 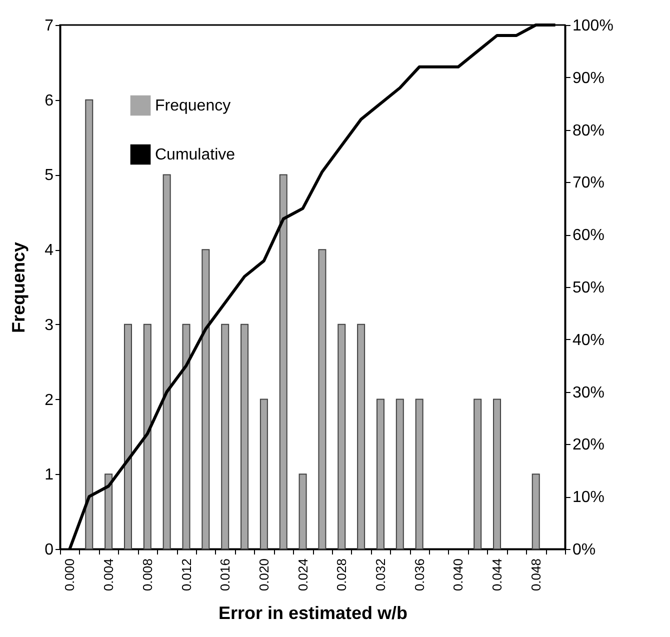 I want to click on x-tick-label: 0.040, so click(x=458, y=575).